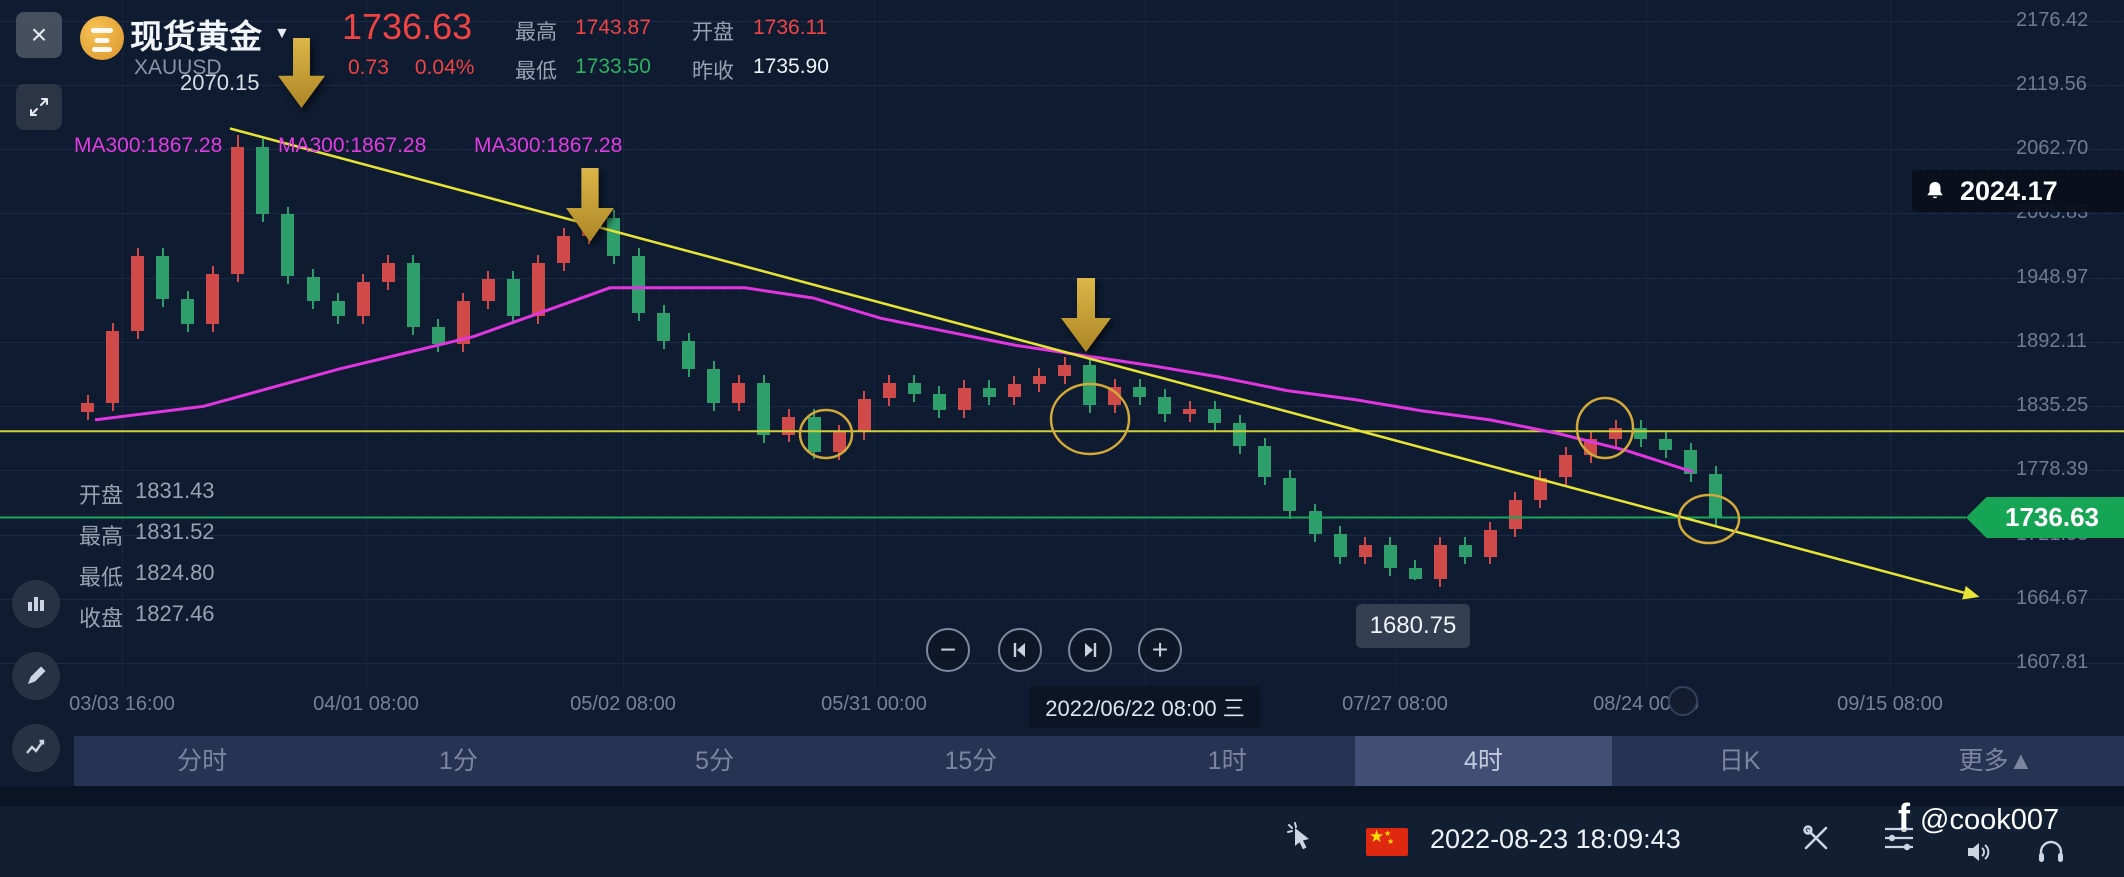 The width and height of the screenshot is (2124, 877). I want to click on tab-fenshi: 分时, so click(202, 761).